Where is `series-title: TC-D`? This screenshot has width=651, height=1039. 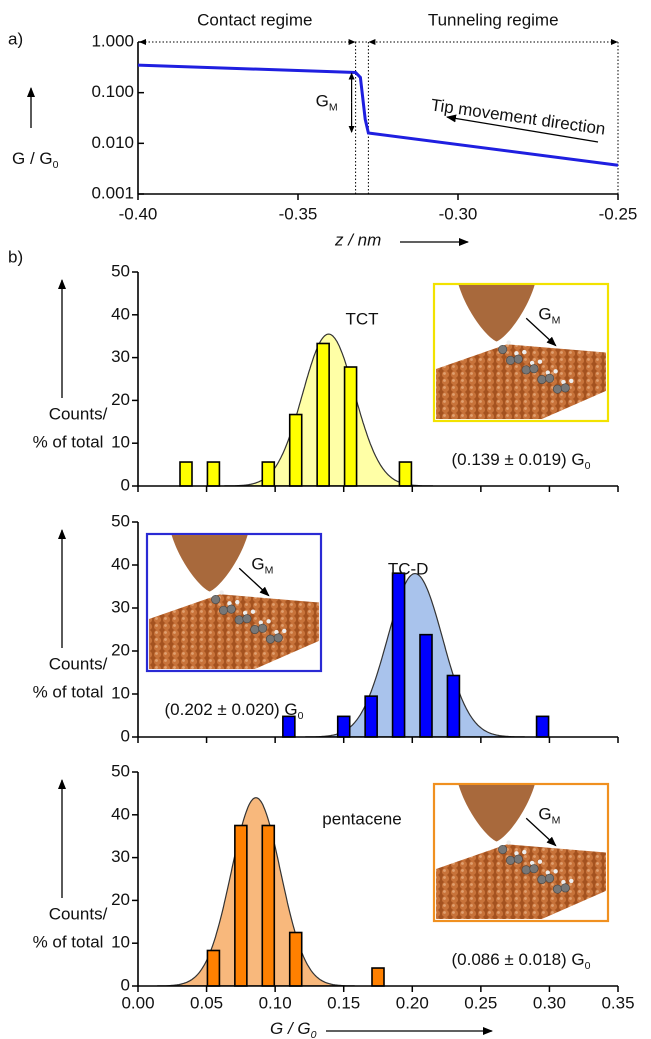 series-title: TC-D is located at coordinates (408, 568).